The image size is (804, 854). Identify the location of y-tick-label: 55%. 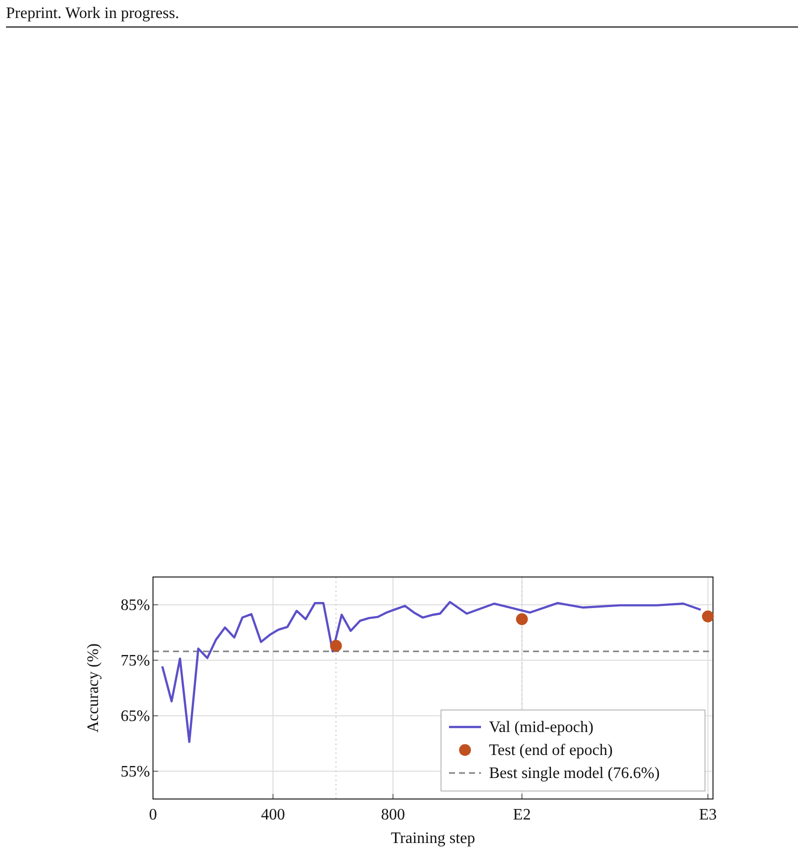
(135, 771).